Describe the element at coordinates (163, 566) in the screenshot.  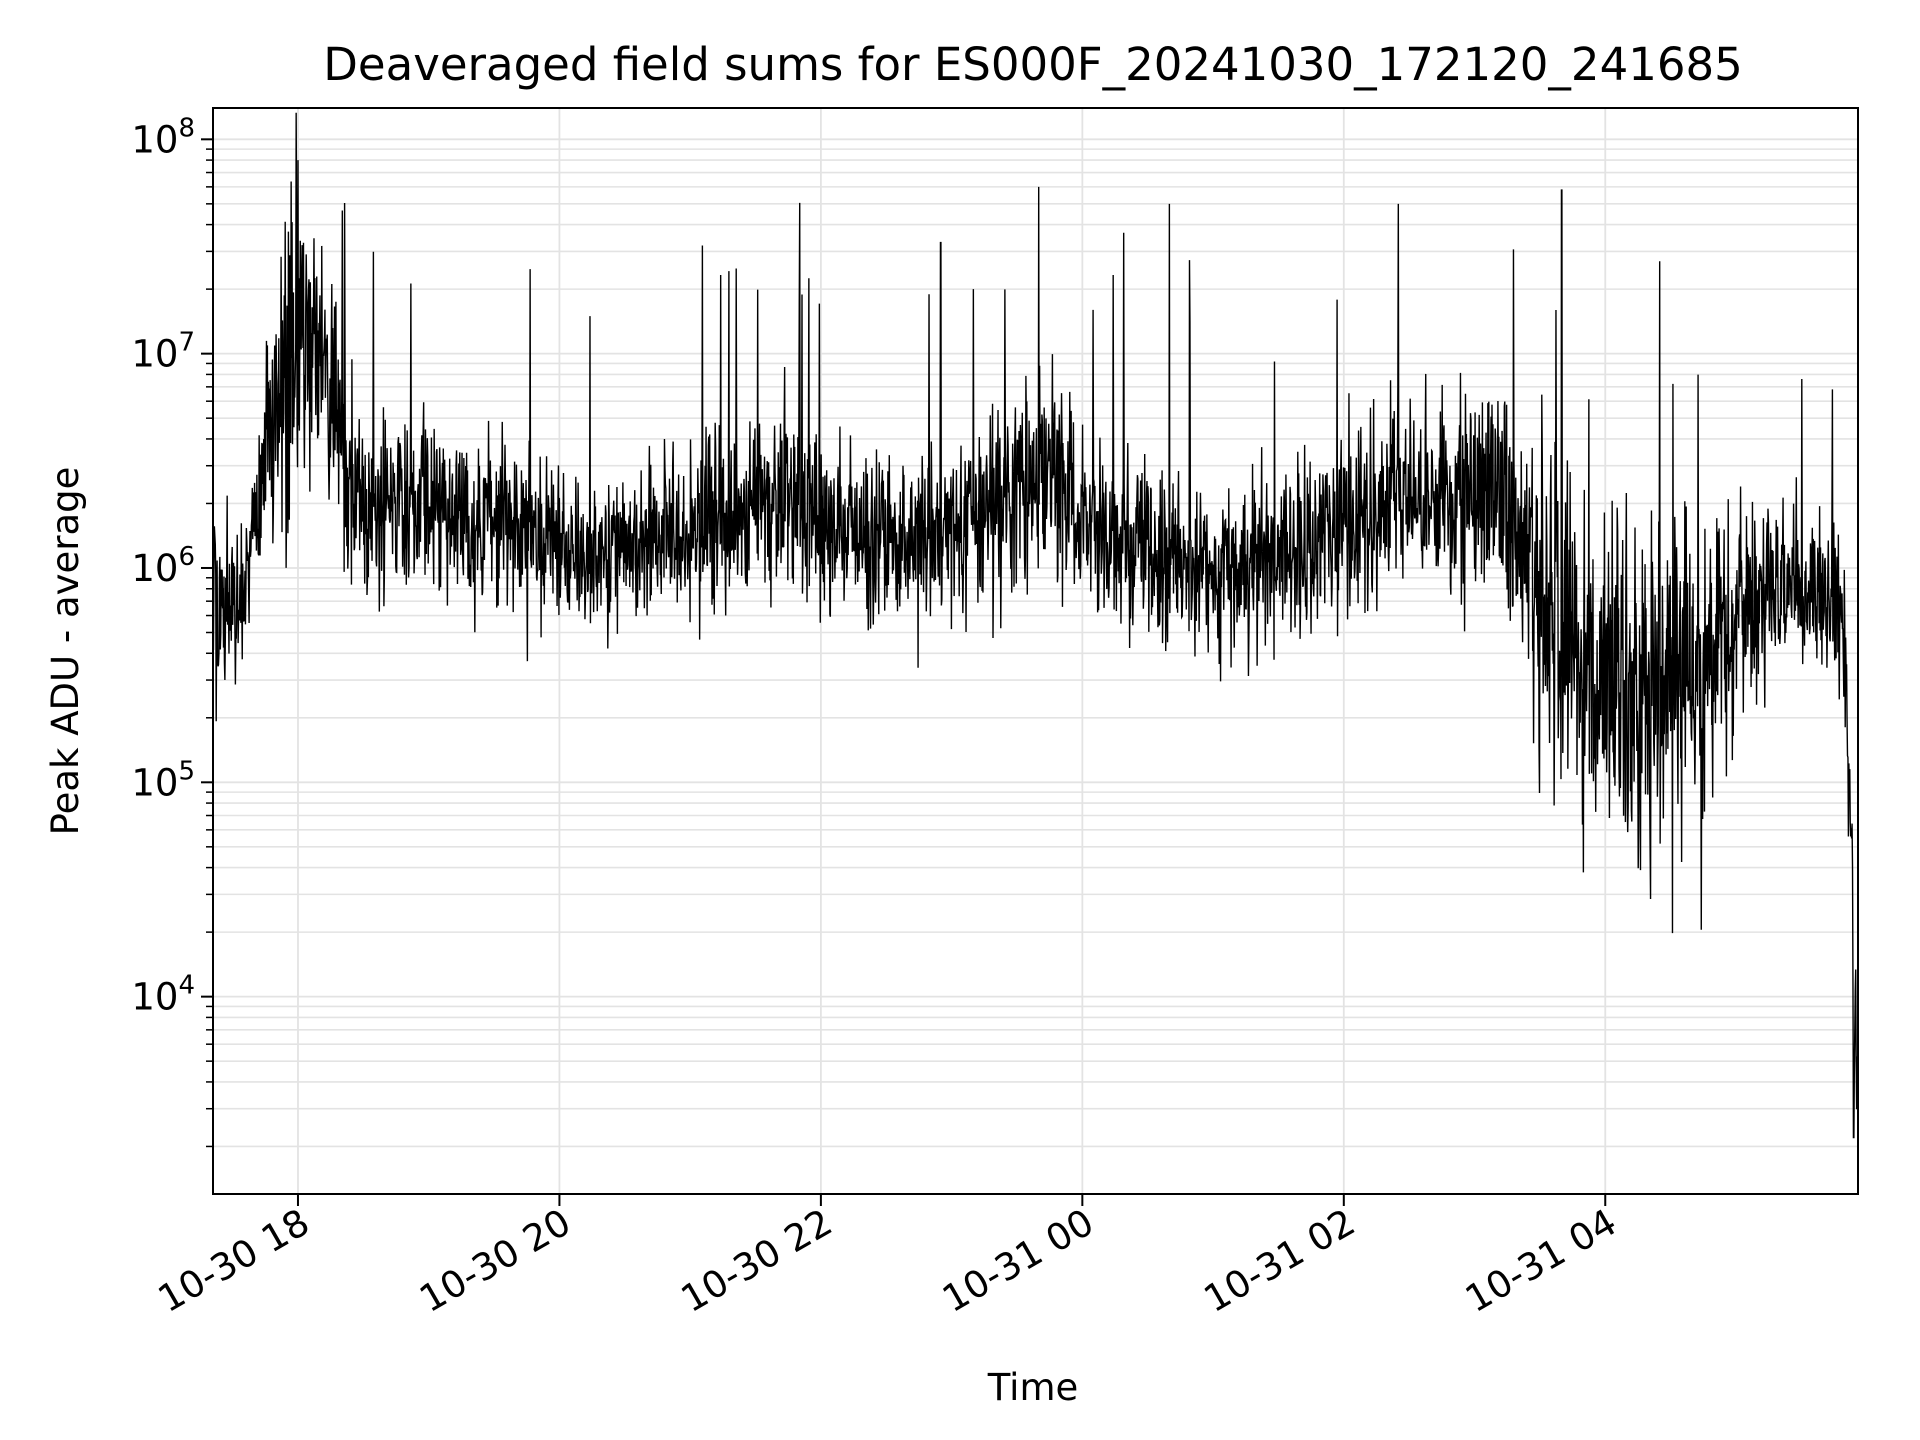
I see `y-tick-label: 106` at that location.